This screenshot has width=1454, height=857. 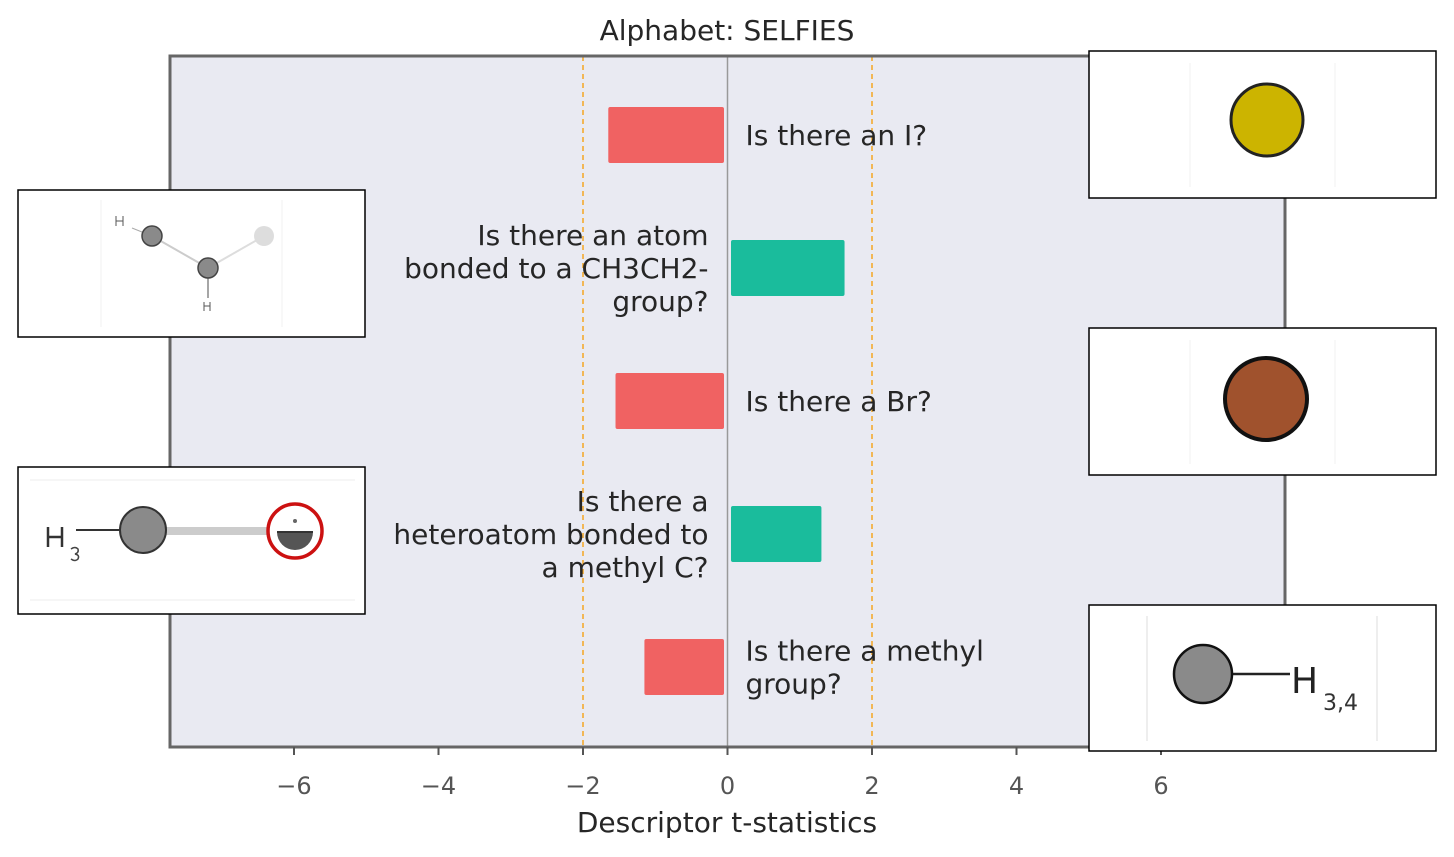 What do you see at coordinates (438, 786) in the screenshot?
I see `x-tick-label-1: −4` at bounding box center [438, 786].